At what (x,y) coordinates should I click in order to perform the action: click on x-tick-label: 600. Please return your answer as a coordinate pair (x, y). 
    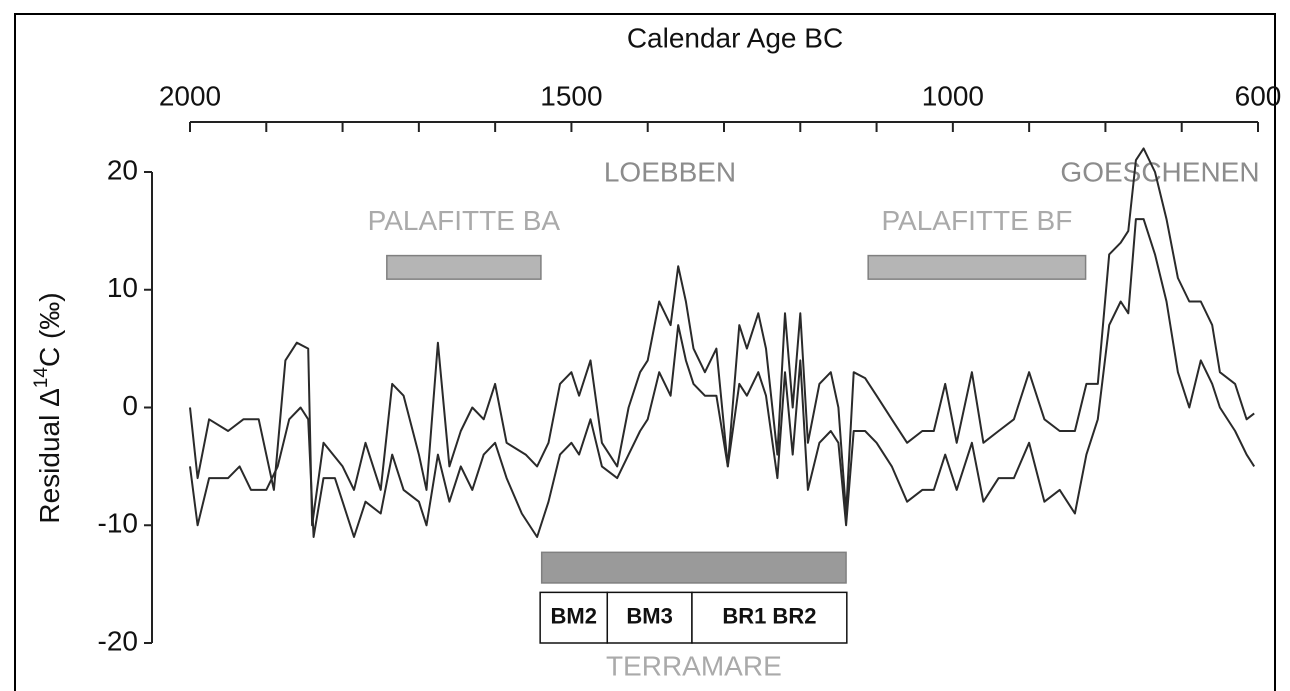
    Looking at the image, I should click on (1258, 95).